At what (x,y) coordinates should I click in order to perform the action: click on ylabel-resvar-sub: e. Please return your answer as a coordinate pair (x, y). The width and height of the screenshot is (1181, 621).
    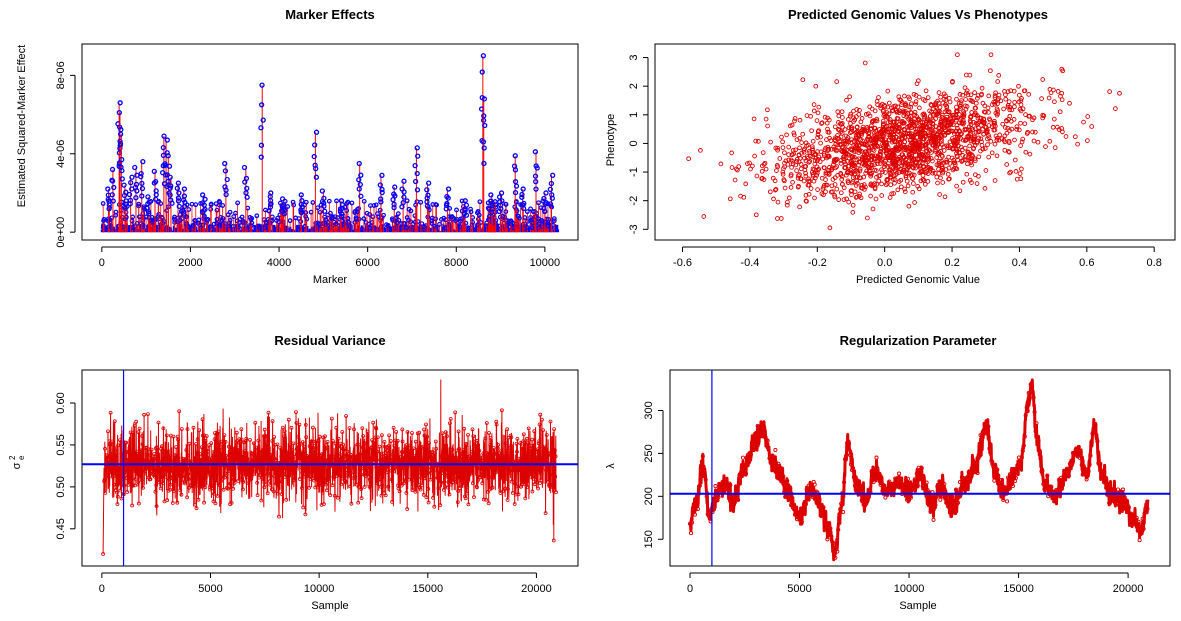
    Looking at the image, I should click on (21, 457).